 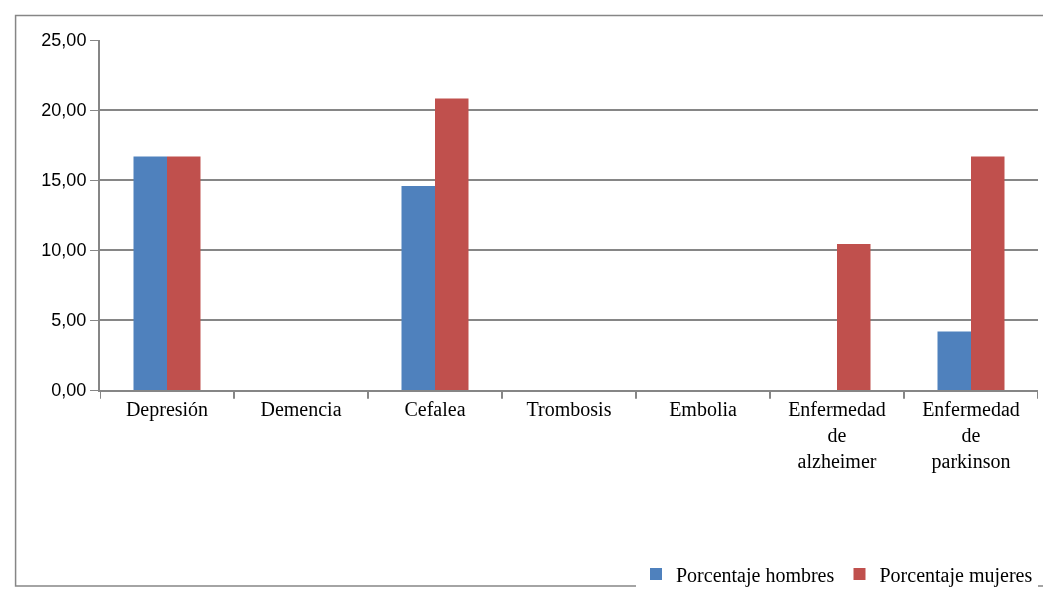 I want to click on y-tick-label: 25,00, so click(x=64, y=40).